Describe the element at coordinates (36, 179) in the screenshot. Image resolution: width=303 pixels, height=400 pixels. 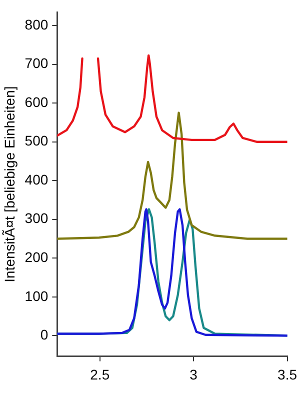
I see `y-tick-label: 400` at that location.